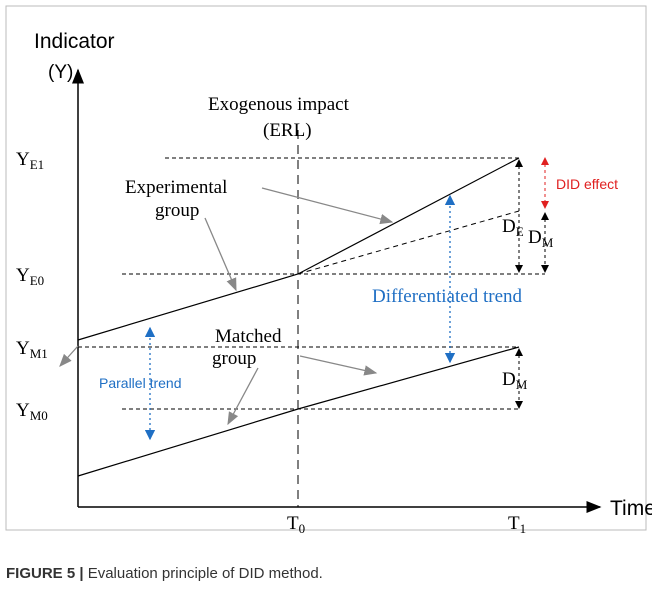 Image resolution: width=652 pixels, height=596 pixels. What do you see at coordinates (279, 104) in the screenshot?
I see `impact-title: Exogenous impact` at bounding box center [279, 104].